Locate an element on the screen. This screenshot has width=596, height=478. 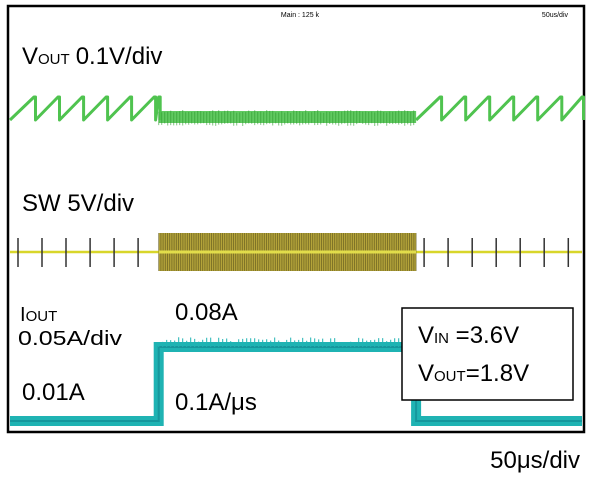
vin-sub: IN is located at coordinates (441, 338).